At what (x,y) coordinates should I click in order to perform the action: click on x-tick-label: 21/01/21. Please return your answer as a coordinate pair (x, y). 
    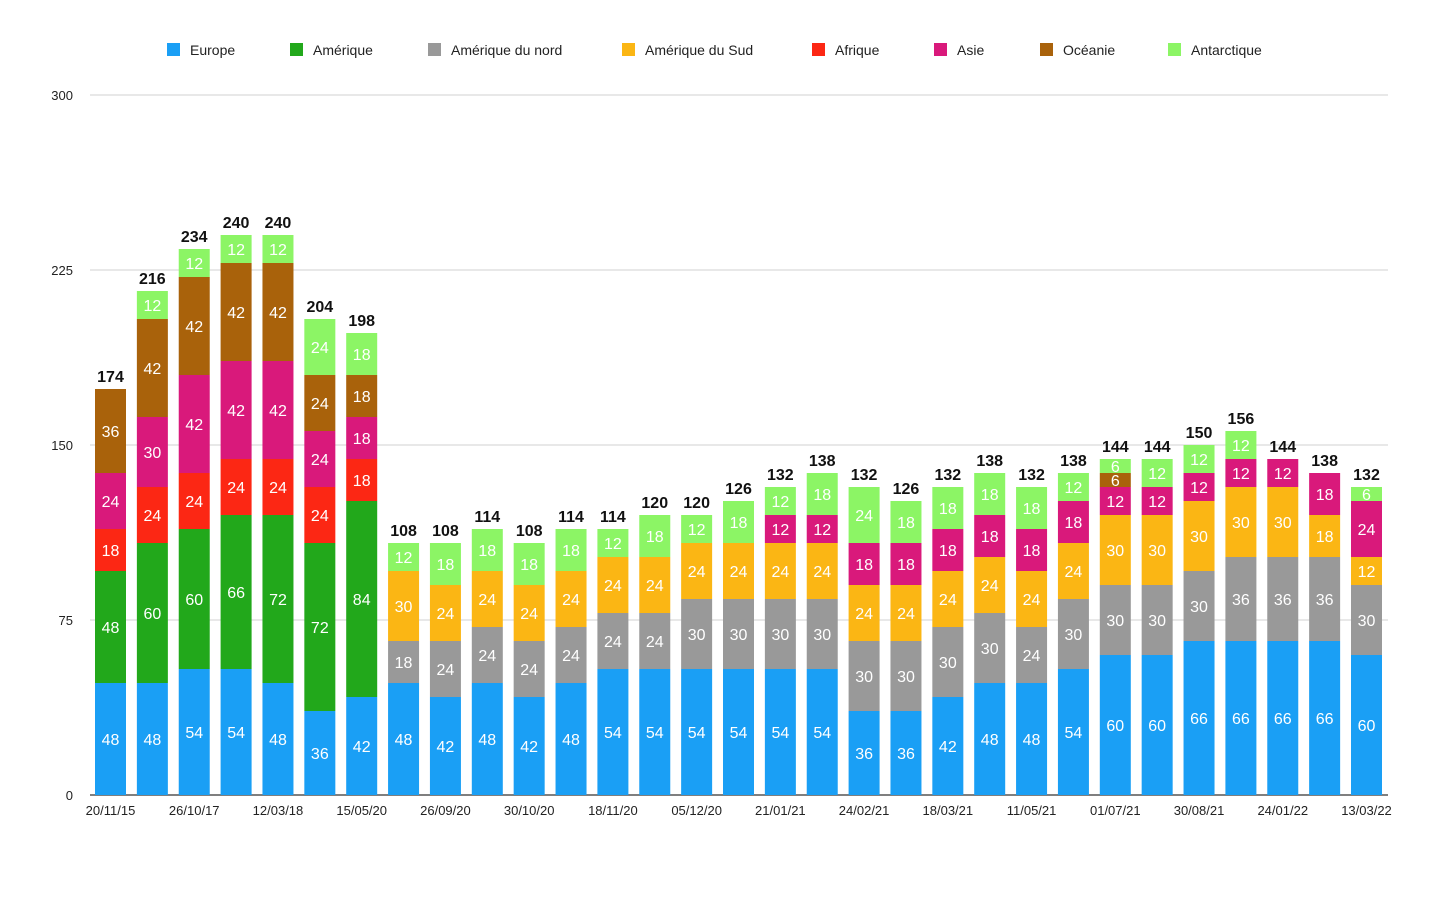
    Looking at the image, I should click on (780, 810).